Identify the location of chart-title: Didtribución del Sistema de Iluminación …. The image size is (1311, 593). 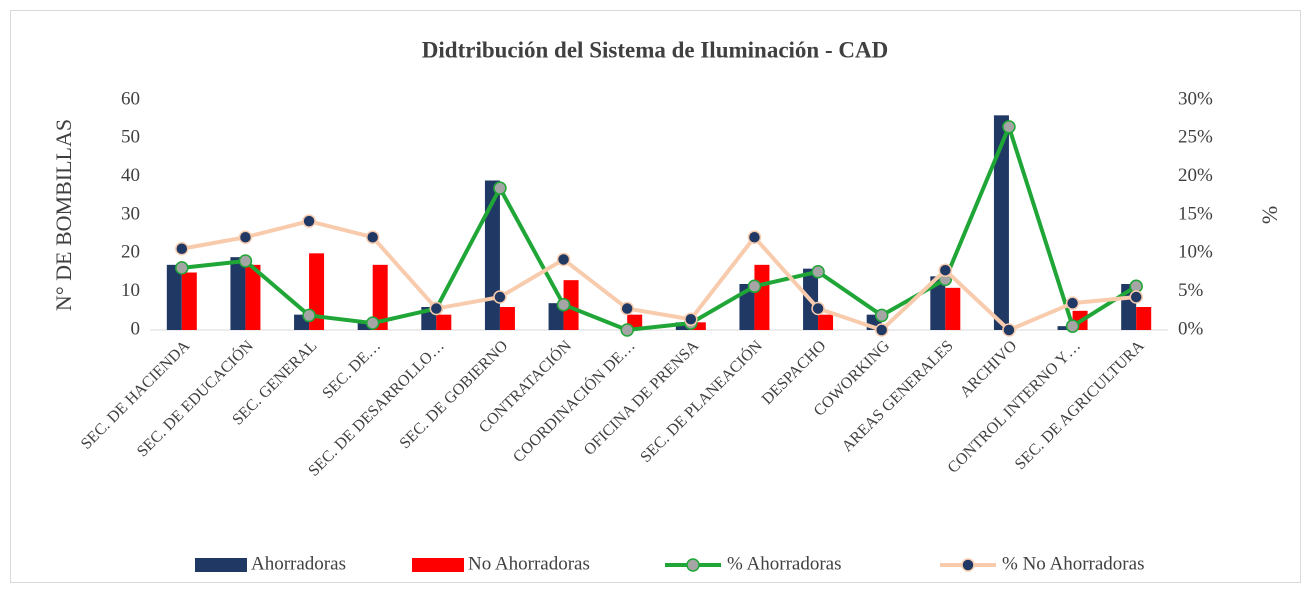
(655, 49).